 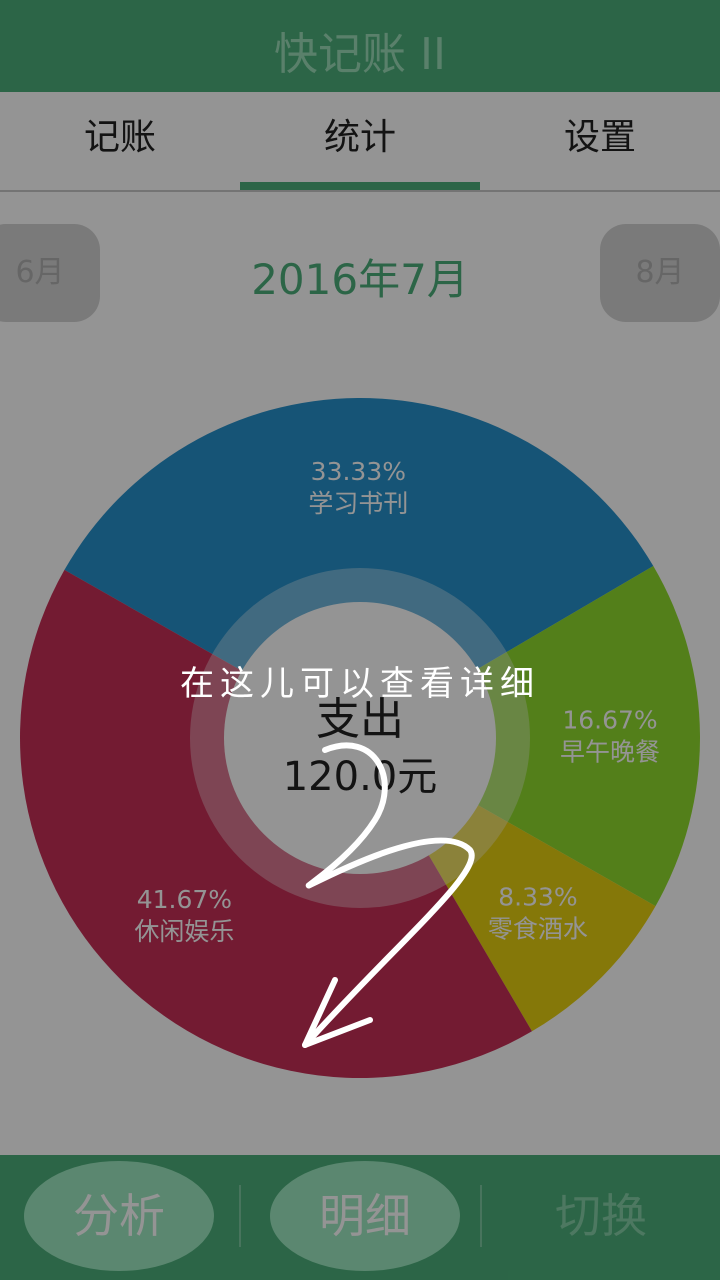 I want to click on pie-center-total: 120.0元, so click(x=360, y=777).